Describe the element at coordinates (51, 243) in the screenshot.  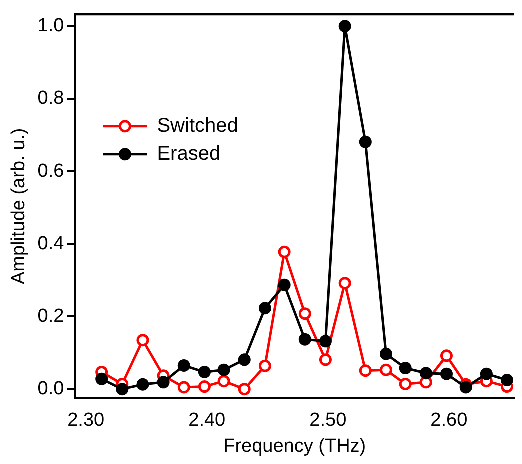
I see `y-tick-label: 0.4` at that location.